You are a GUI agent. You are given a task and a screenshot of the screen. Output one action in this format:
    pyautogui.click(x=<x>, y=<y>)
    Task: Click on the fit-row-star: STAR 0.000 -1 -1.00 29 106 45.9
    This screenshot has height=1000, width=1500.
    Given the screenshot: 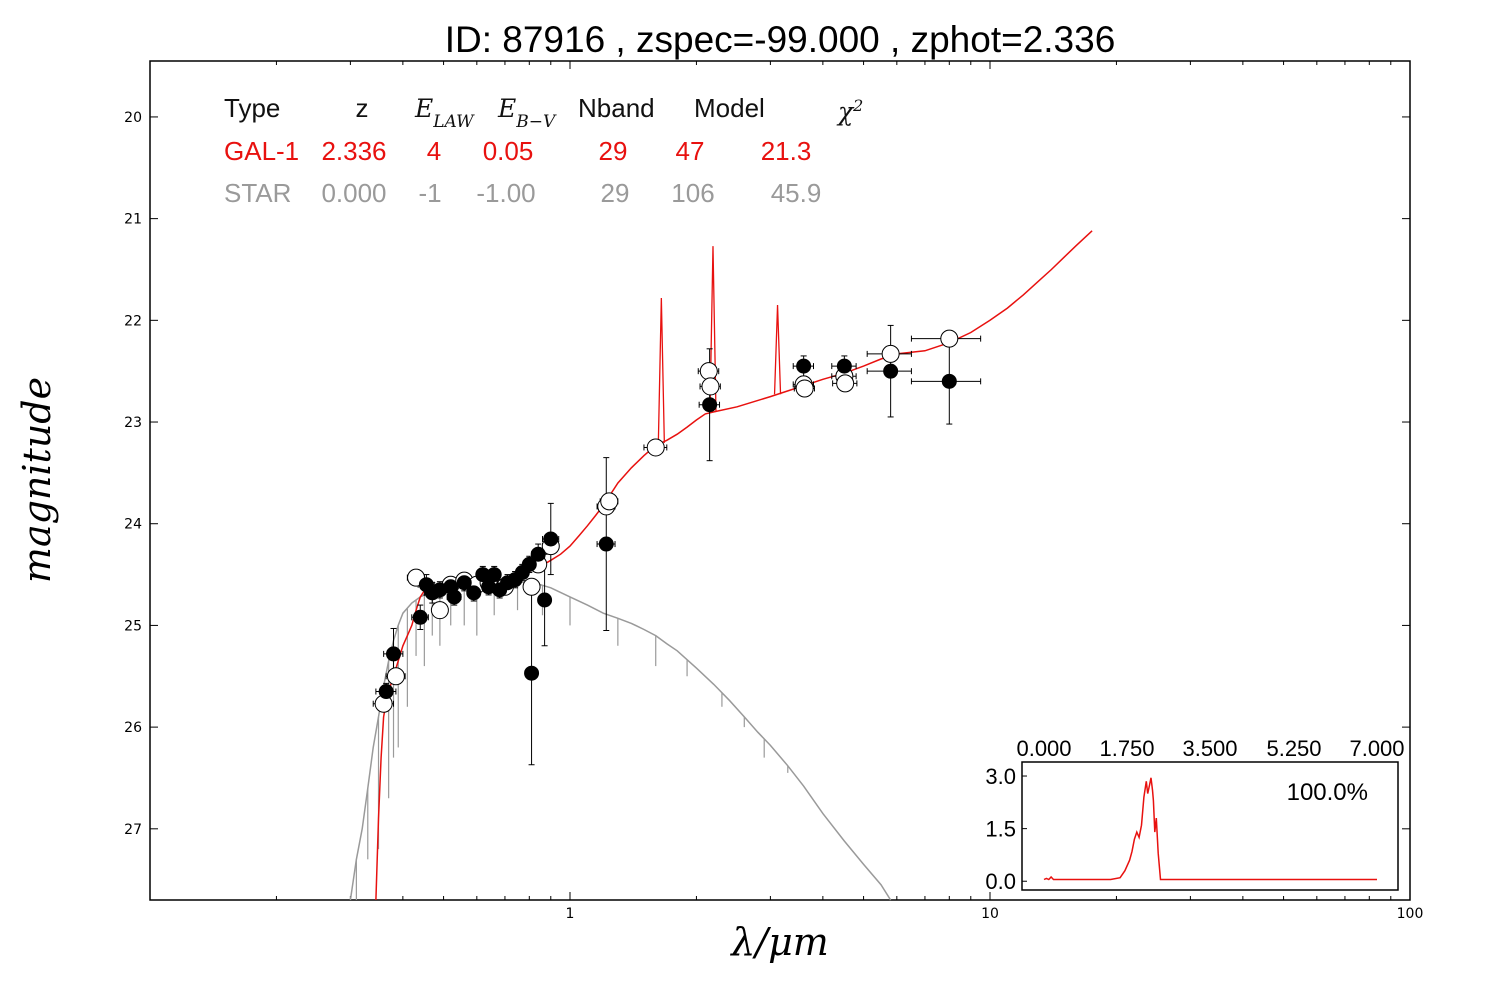 What is the action you would take?
    pyautogui.click(x=522, y=193)
    